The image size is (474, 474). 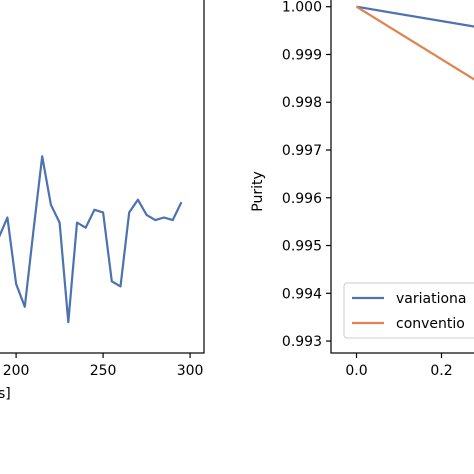 What do you see at coordinates (302, 8) in the screenshot?
I see `right-y-tick-label: 1.000` at bounding box center [302, 8].